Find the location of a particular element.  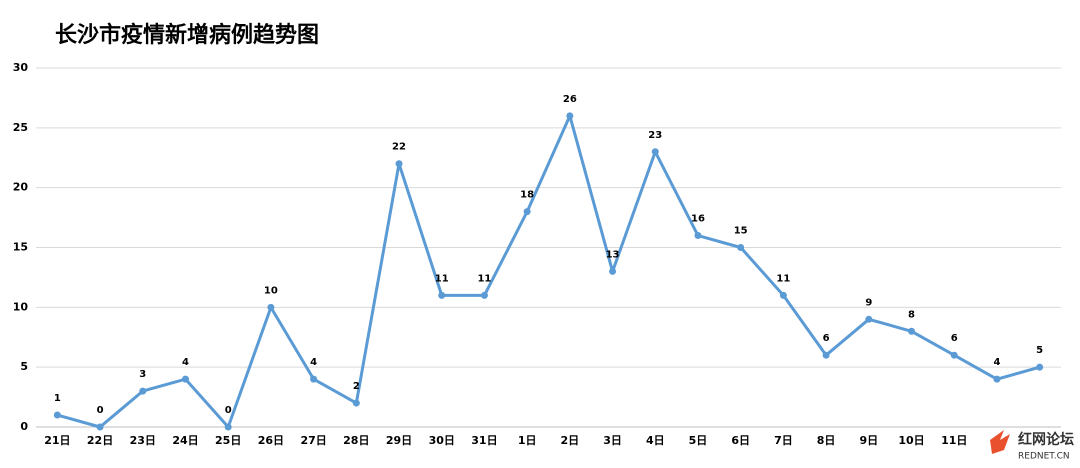

x-tick-label: 26日 is located at coordinates (271, 440).